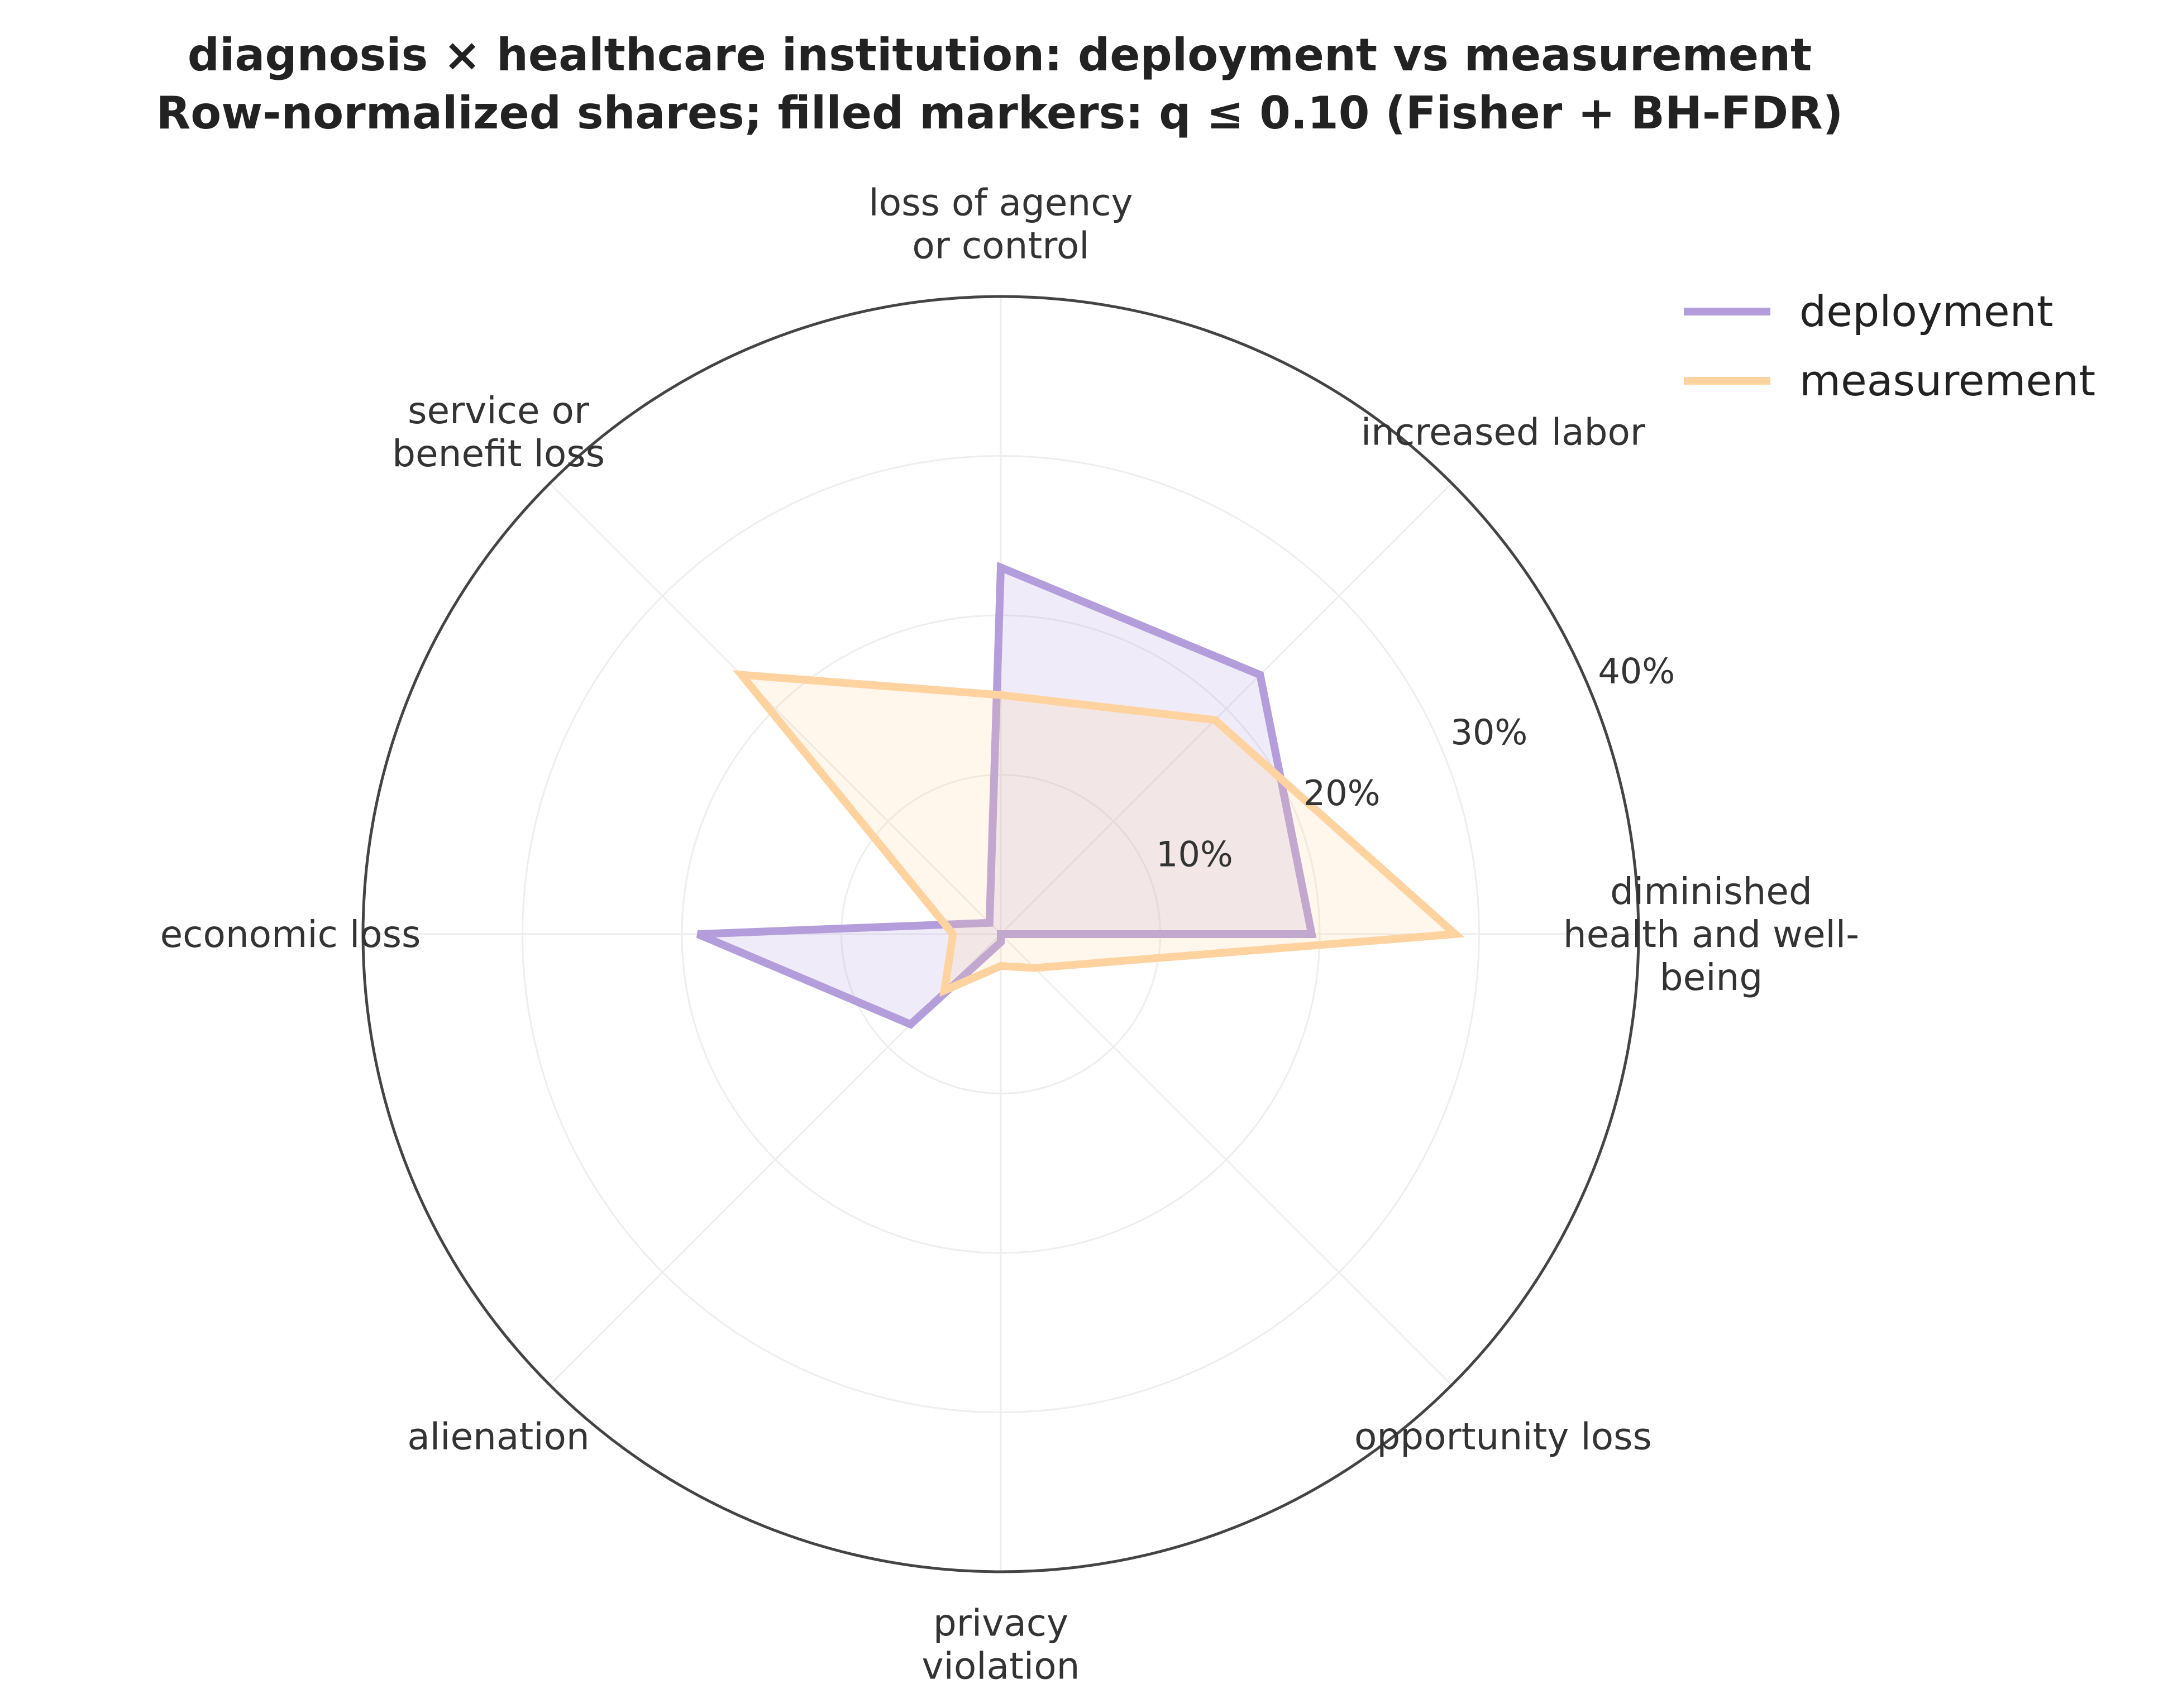  What do you see at coordinates (1194, 854) in the screenshot?
I see `r-tick-label: 10%` at bounding box center [1194, 854].